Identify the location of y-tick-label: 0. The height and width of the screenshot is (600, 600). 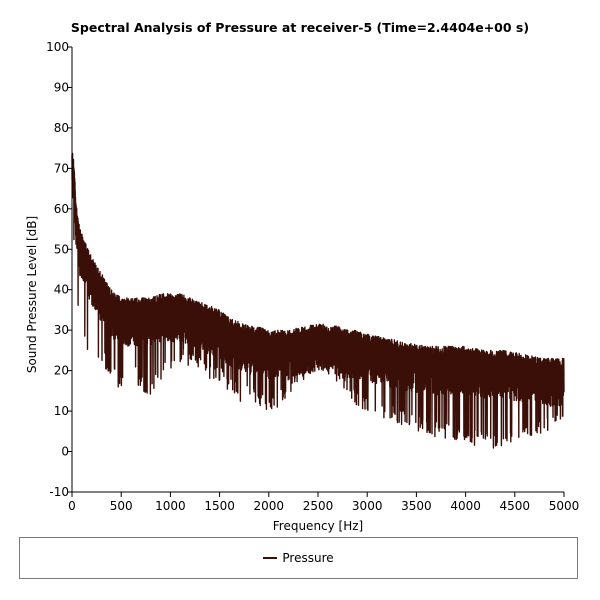
(65, 452).